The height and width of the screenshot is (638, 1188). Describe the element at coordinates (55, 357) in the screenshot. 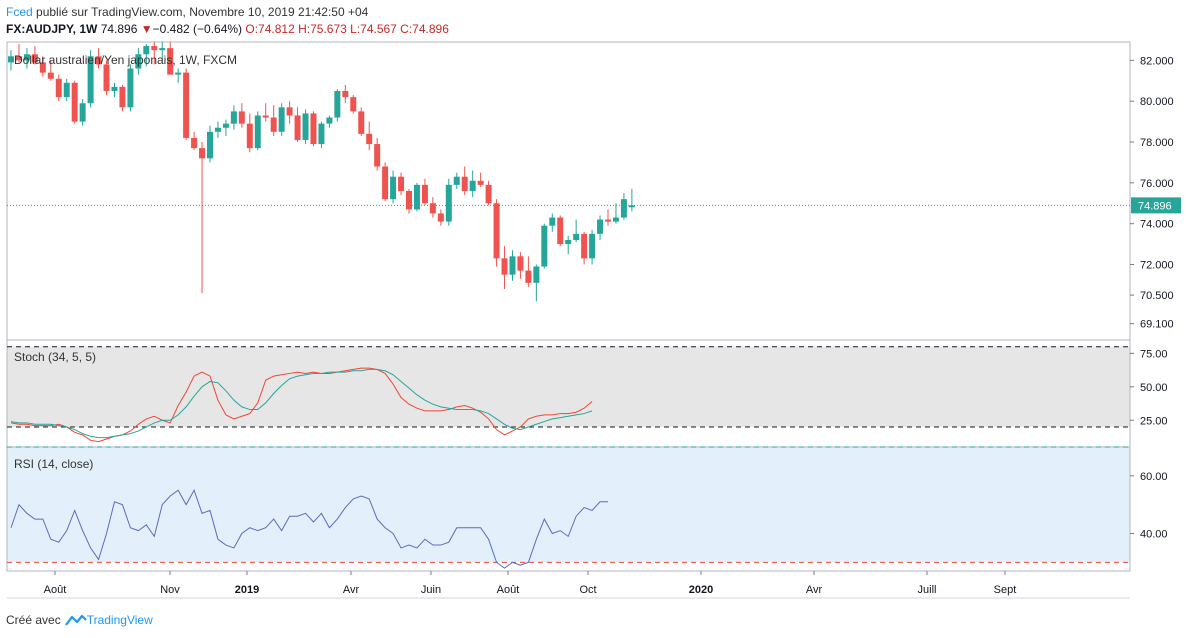

I see `stoch-pane-title: Stoch (34, 5, 5)` at that location.